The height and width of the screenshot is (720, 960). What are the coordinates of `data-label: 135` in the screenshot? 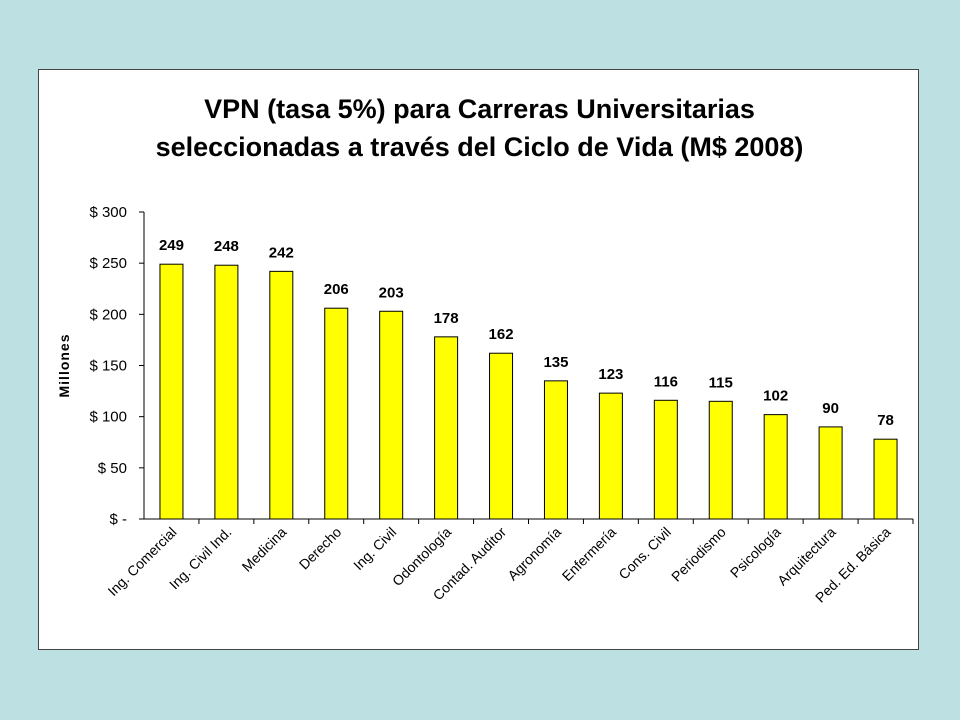 It's located at (555, 362).